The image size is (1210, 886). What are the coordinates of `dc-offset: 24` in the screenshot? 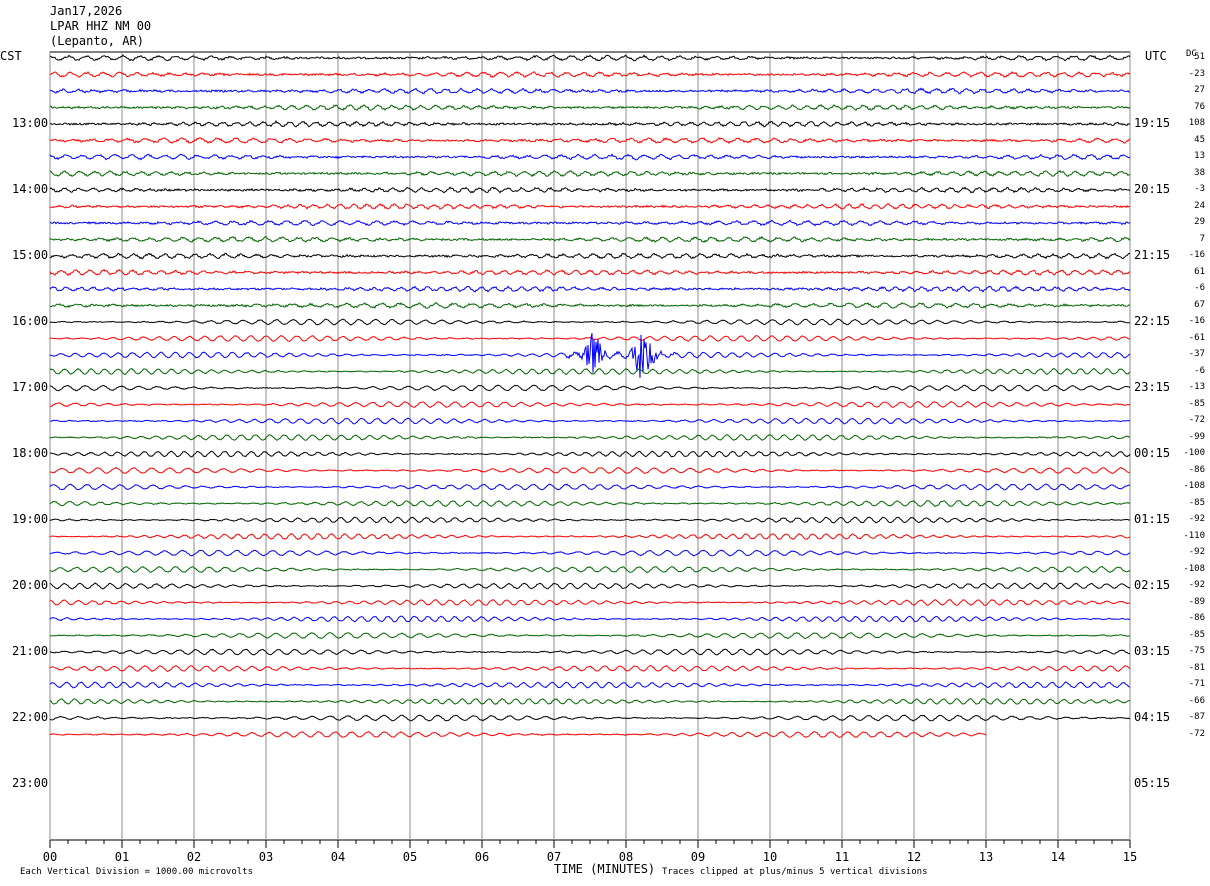 It's located at (1199, 205).